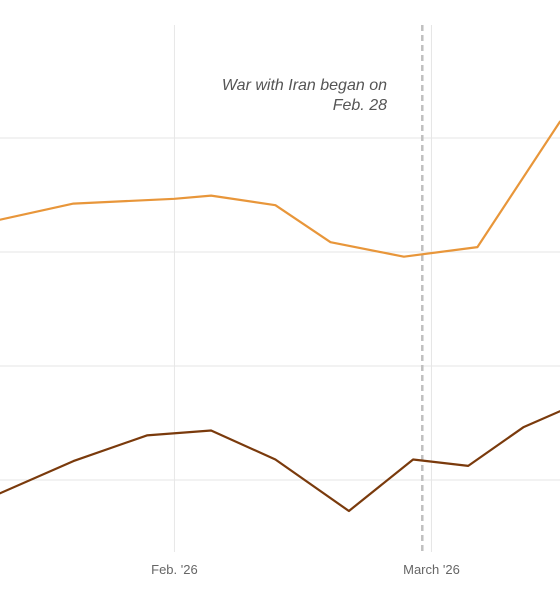 The height and width of the screenshot is (600, 560). Describe the element at coordinates (360, 105) in the screenshot. I see `annotation-line-2: Feb. 28` at that location.